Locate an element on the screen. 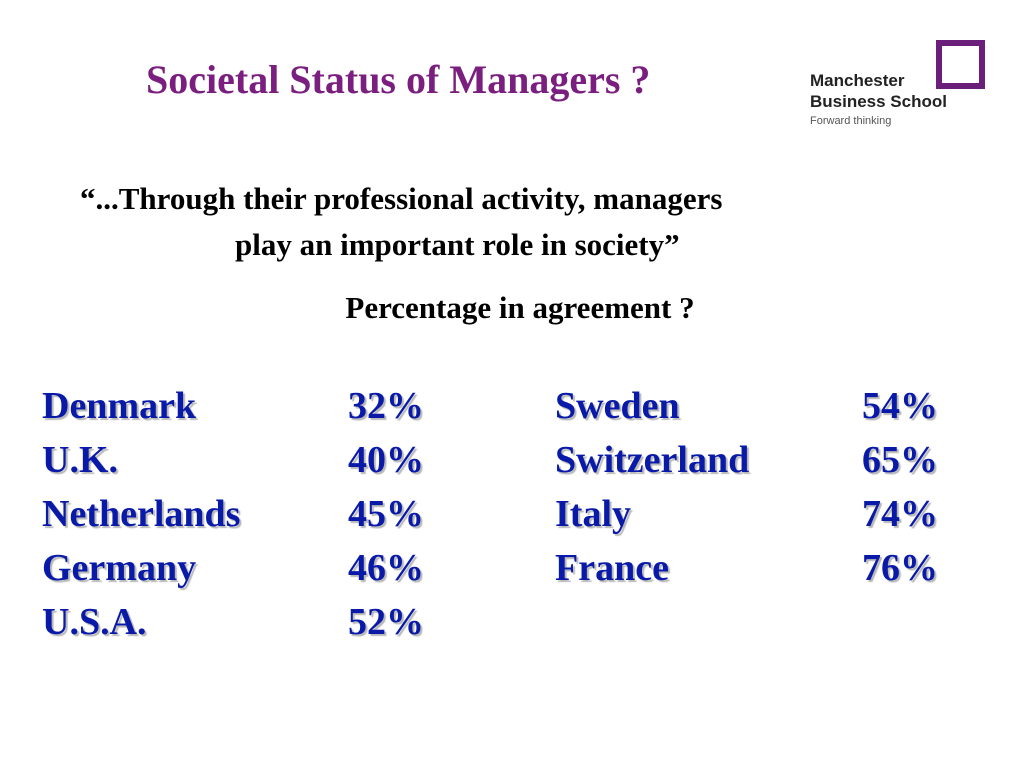 The width and height of the screenshot is (1024, 768). country-name: Italy is located at coordinates (593, 514).